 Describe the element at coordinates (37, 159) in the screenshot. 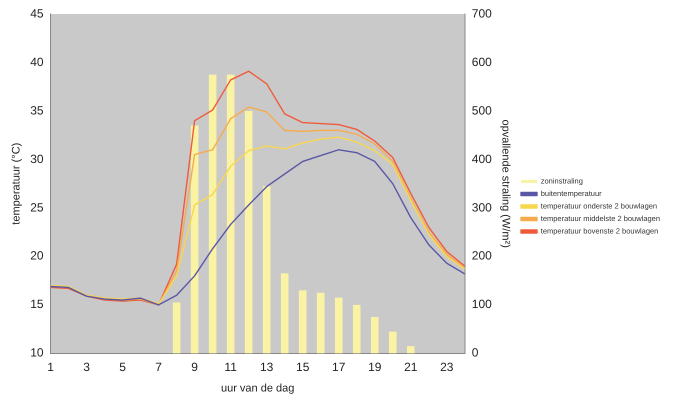

I see `y-tick-label: 30` at that location.